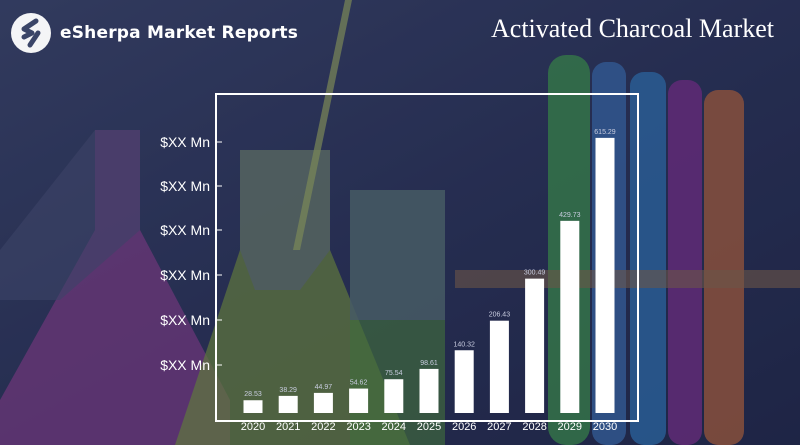 Image resolution: width=800 pixels, height=445 pixels. What do you see at coordinates (570, 427) in the screenshot?
I see `x-tick-label: 2029` at bounding box center [570, 427].